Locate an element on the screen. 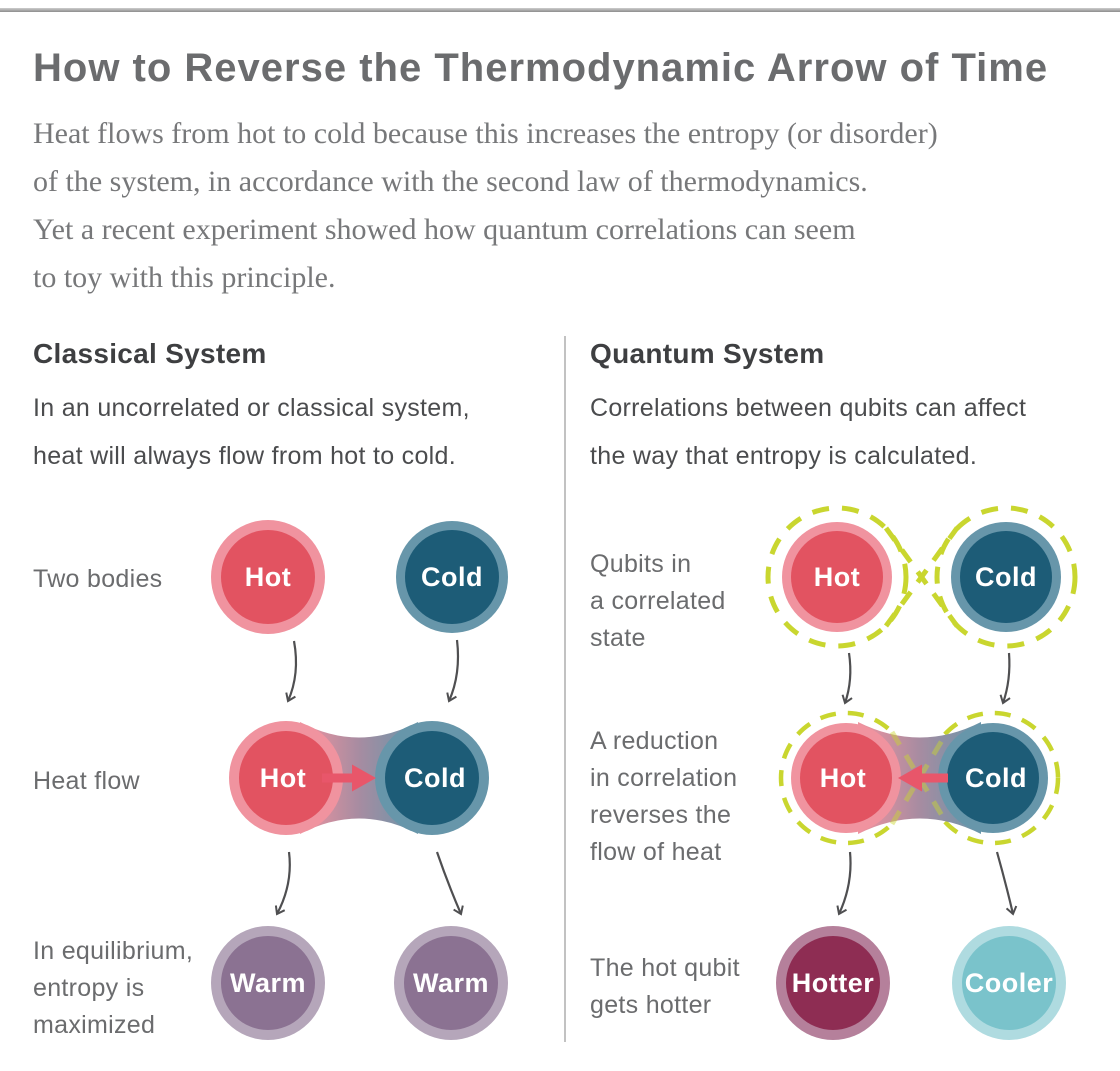  label-correlated-qubits: Qubits in a correlated state is located at coordinates (658, 601).